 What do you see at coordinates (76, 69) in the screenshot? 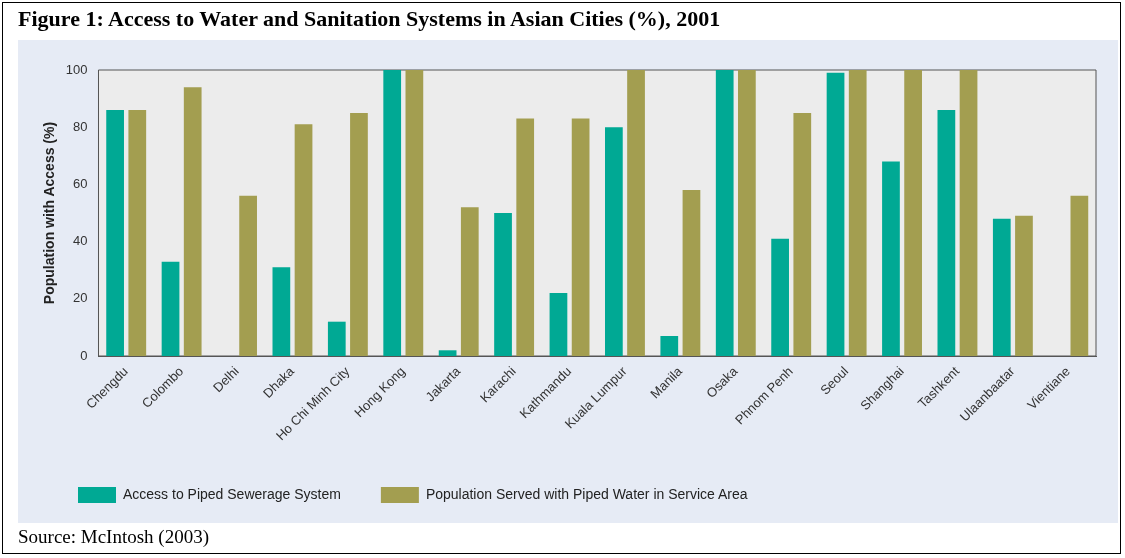
I see `y-tick-label: 100` at bounding box center [76, 69].